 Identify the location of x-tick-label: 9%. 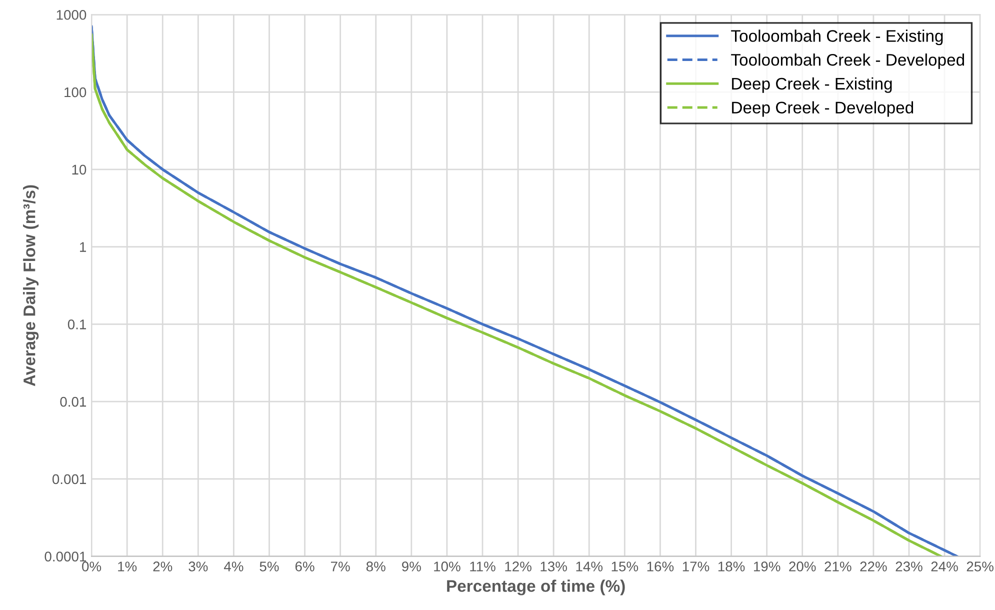
(411, 567).